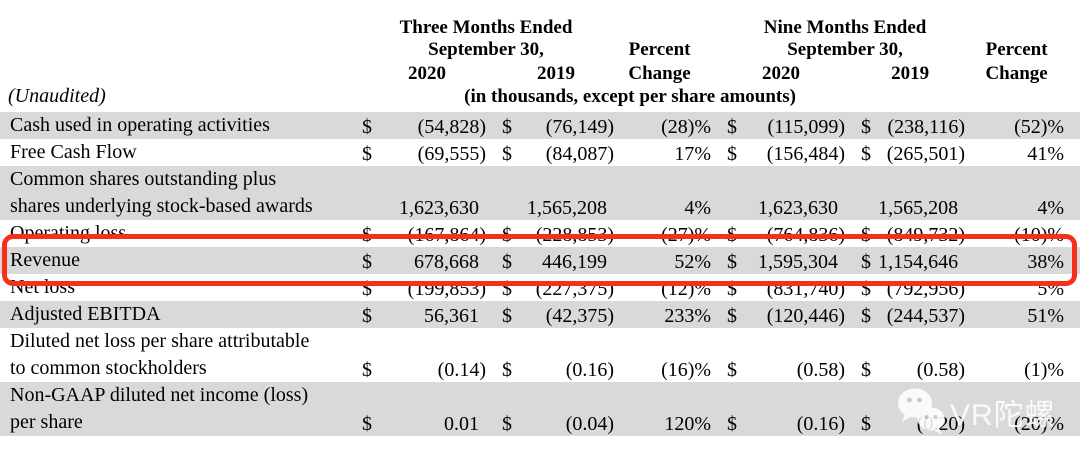 The image size is (1080, 462). I want to click on cell-value: (244,537), so click(923, 314).